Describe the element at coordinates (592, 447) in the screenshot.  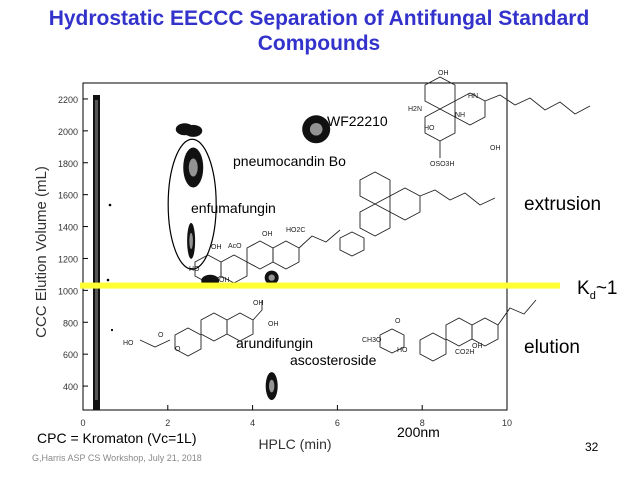
I see `page-number: 32` at that location.